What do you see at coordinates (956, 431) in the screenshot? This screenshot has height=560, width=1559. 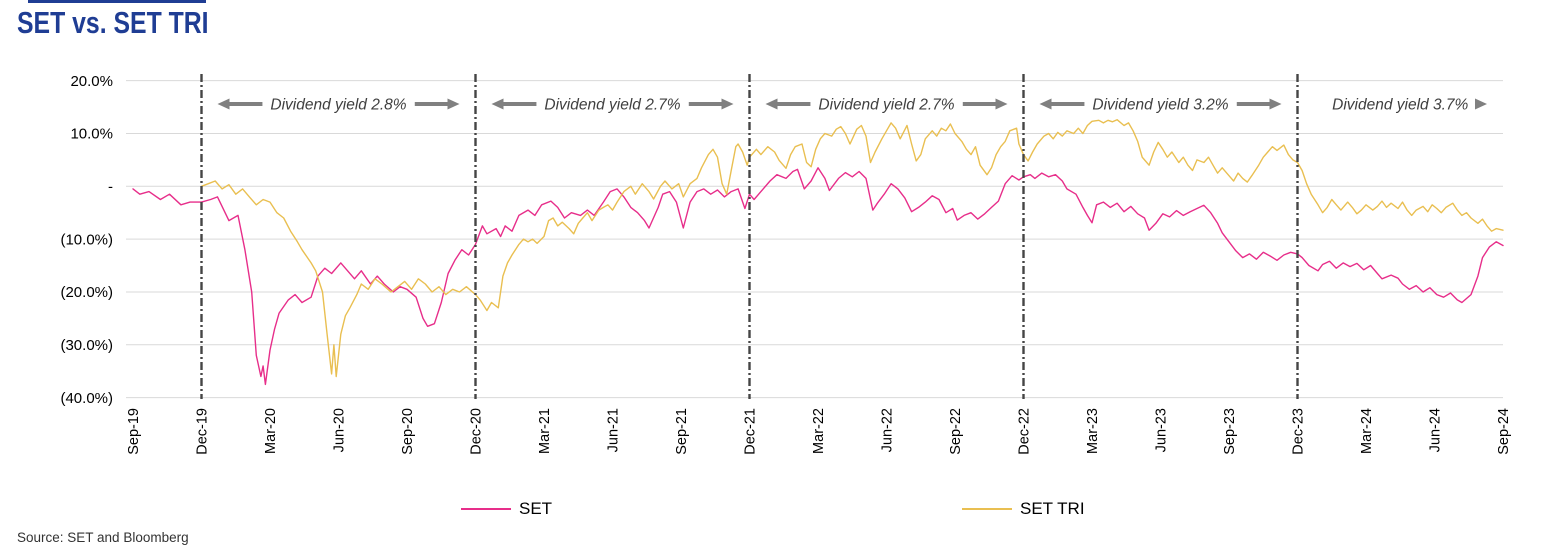 I see `x-tick-label: Sep-22` at bounding box center [956, 431].